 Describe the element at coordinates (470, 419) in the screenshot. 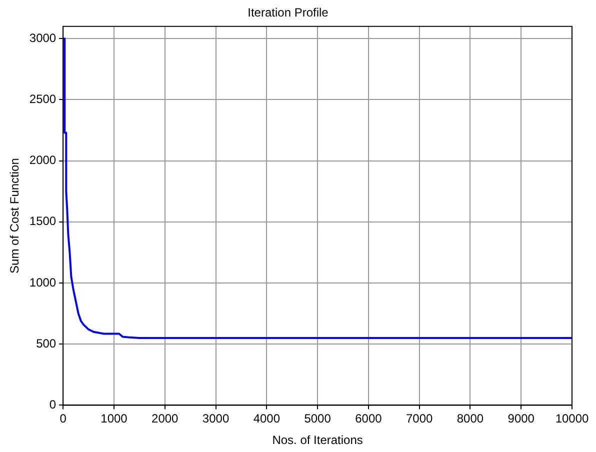

I see `x-tick-label: 8000` at that location.